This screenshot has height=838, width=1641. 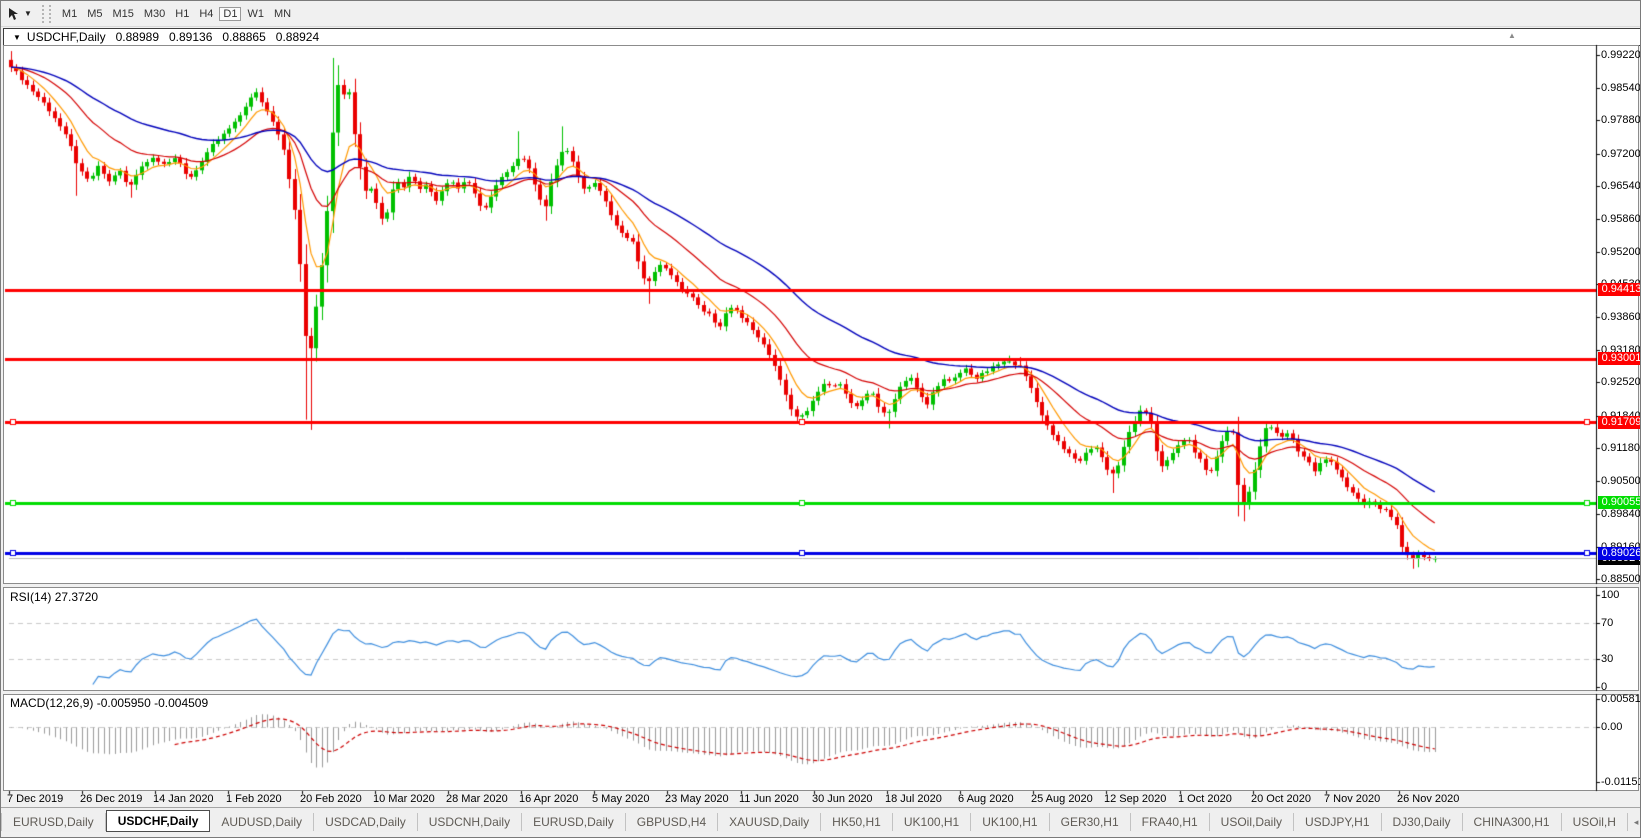 What do you see at coordinates (842, 799) in the screenshot?
I see `date-tick-label: 30 Jun 2020` at bounding box center [842, 799].